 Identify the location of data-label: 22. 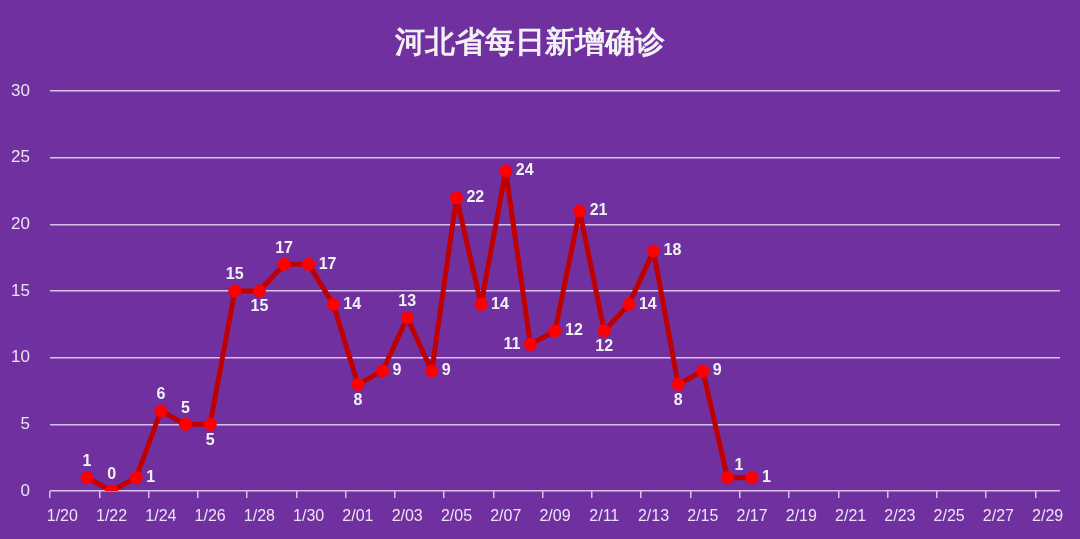
(475, 197).